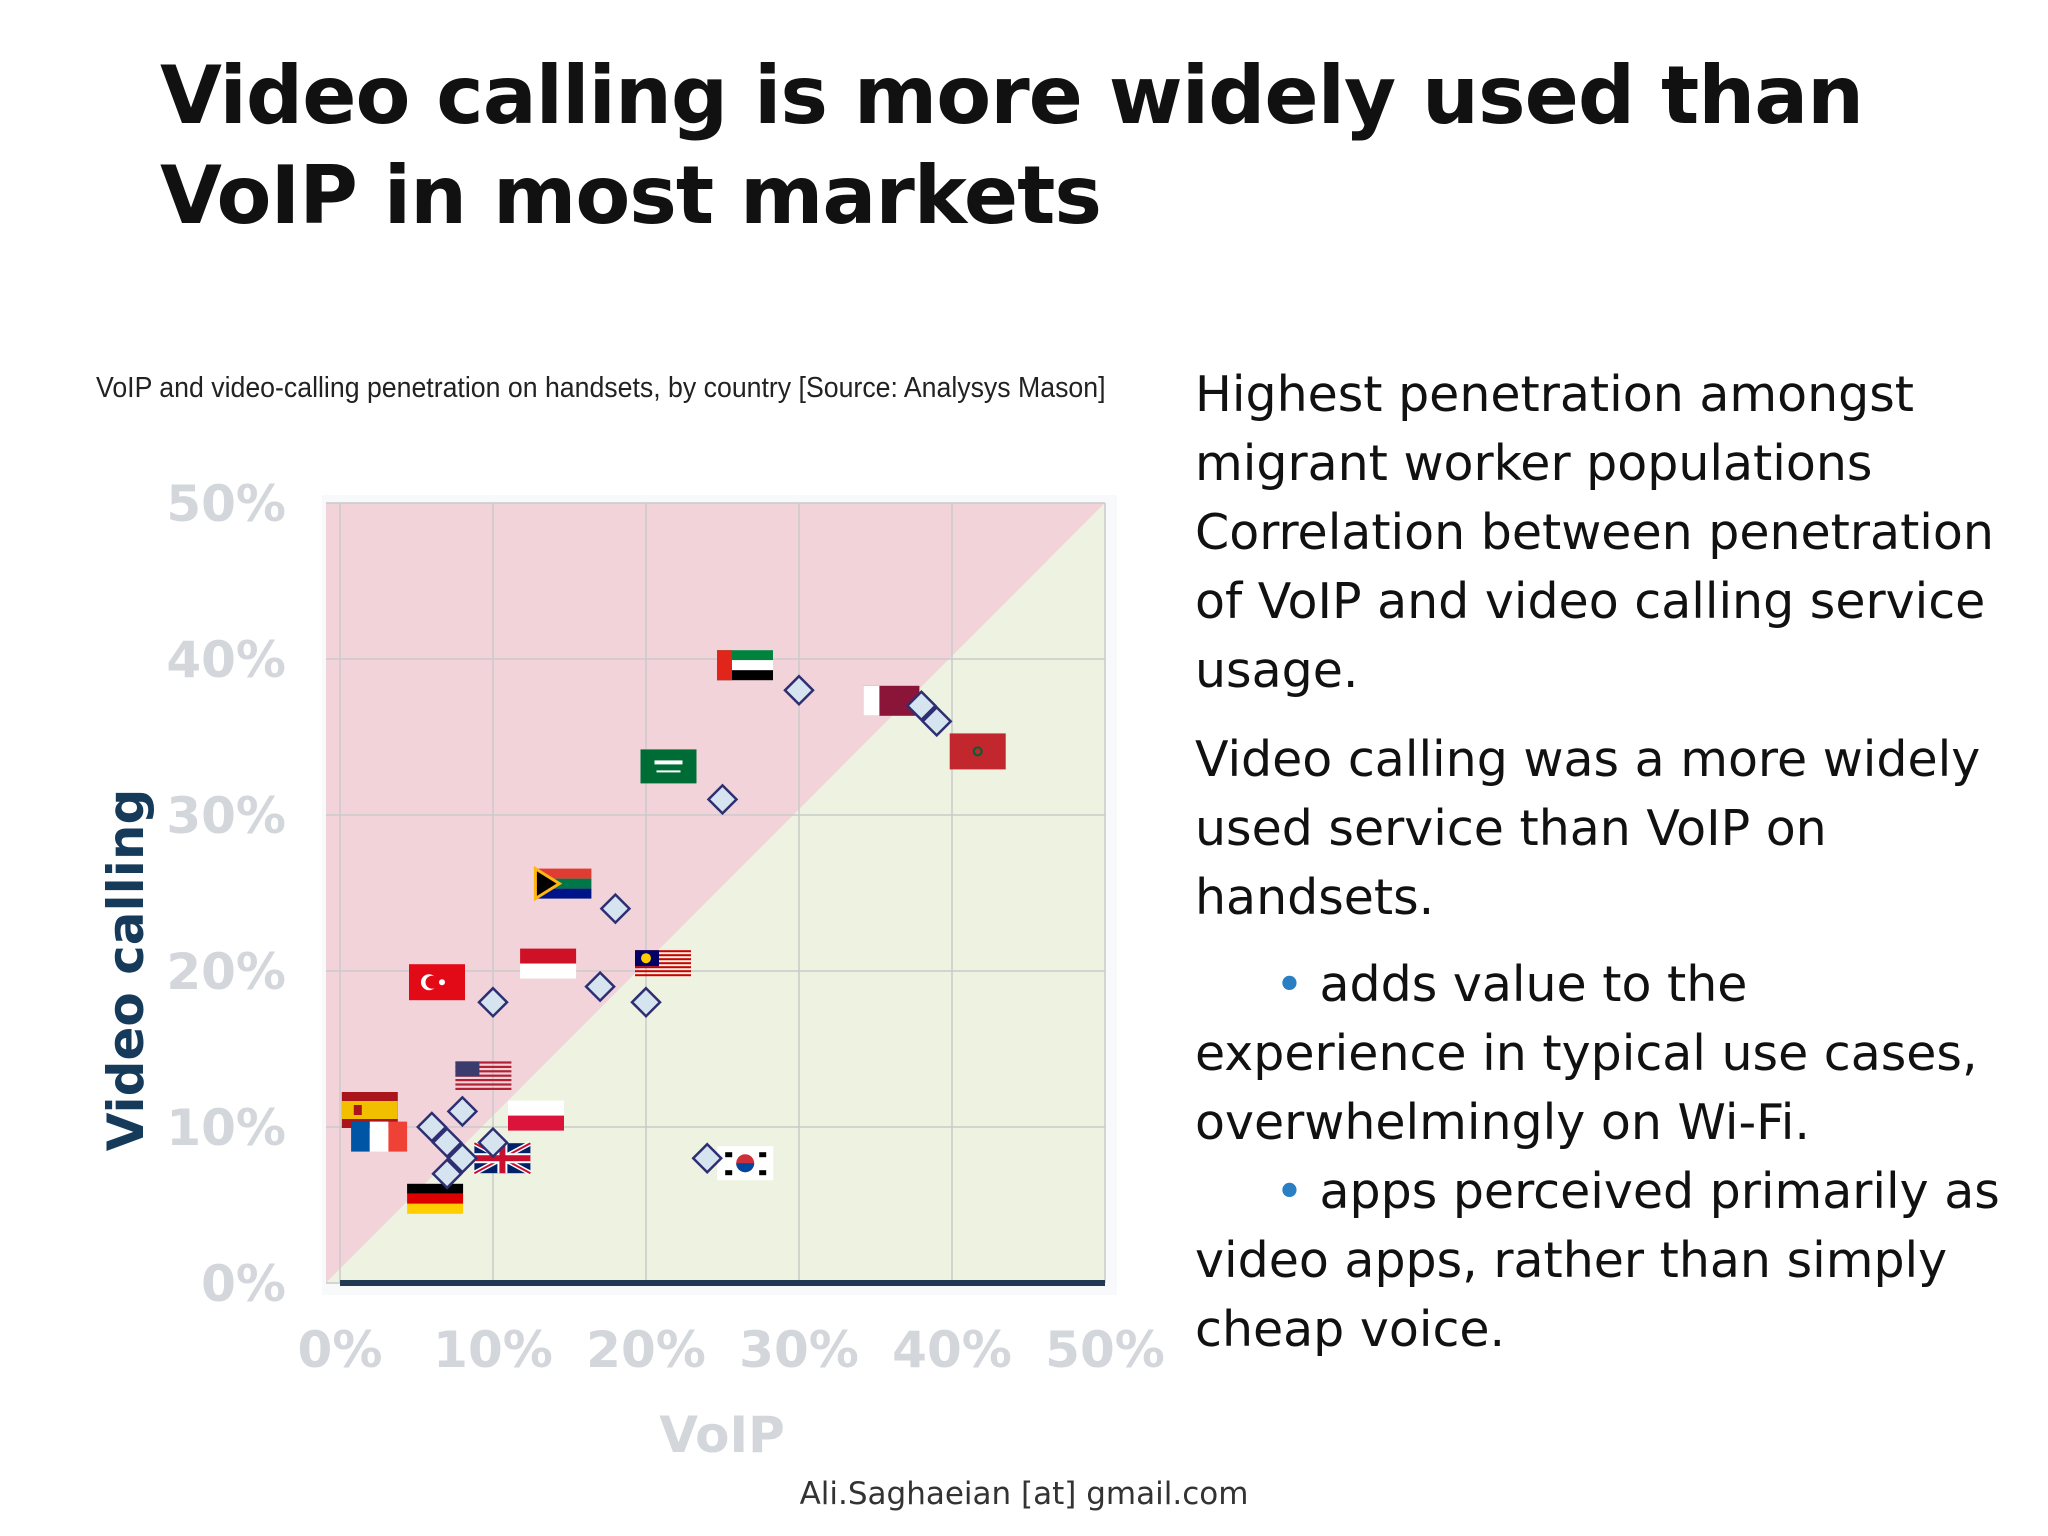  What do you see at coordinates (722, 1435) in the screenshot?
I see `x-axis-title: VoIP` at bounding box center [722, 1435].